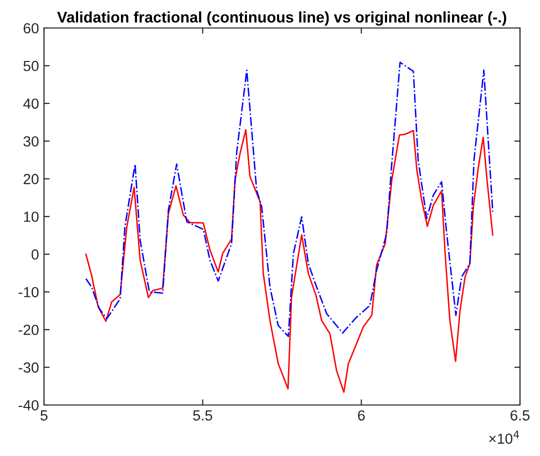  I want to click on y-tick-label: 50, so click(31, 66).